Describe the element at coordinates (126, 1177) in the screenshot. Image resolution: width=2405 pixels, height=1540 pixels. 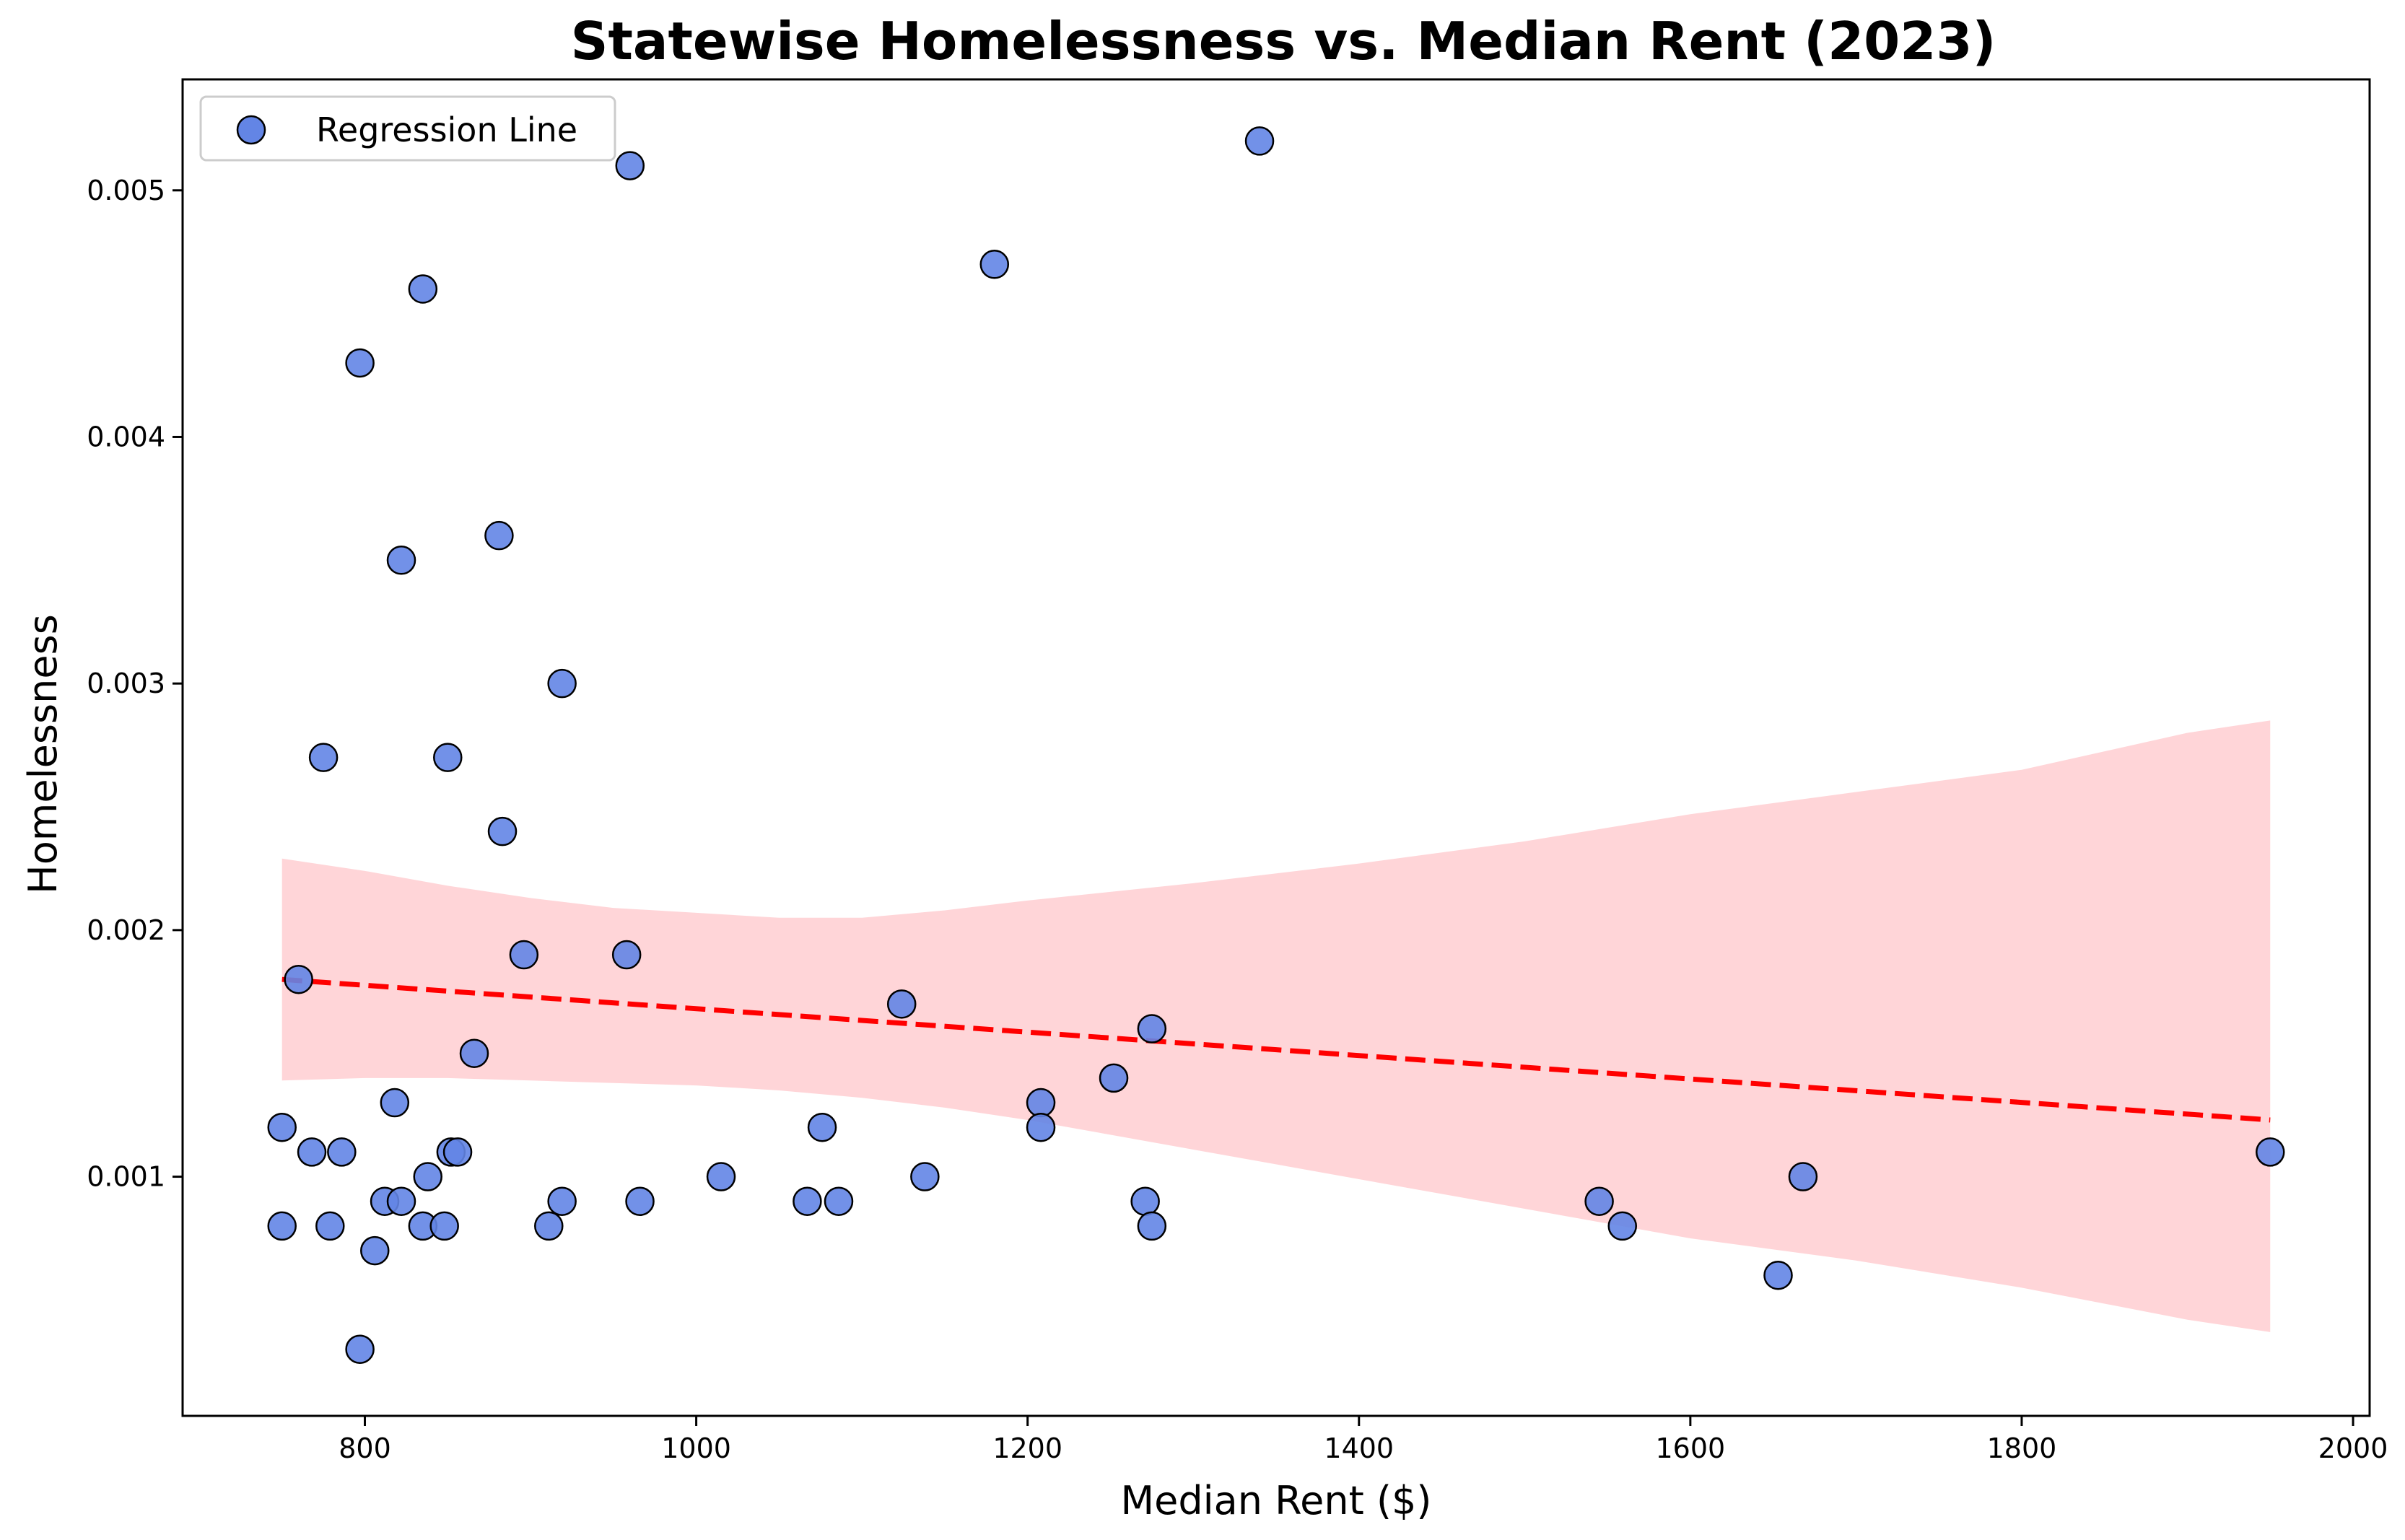
I see `y-tick-label: 0.001` at that location.